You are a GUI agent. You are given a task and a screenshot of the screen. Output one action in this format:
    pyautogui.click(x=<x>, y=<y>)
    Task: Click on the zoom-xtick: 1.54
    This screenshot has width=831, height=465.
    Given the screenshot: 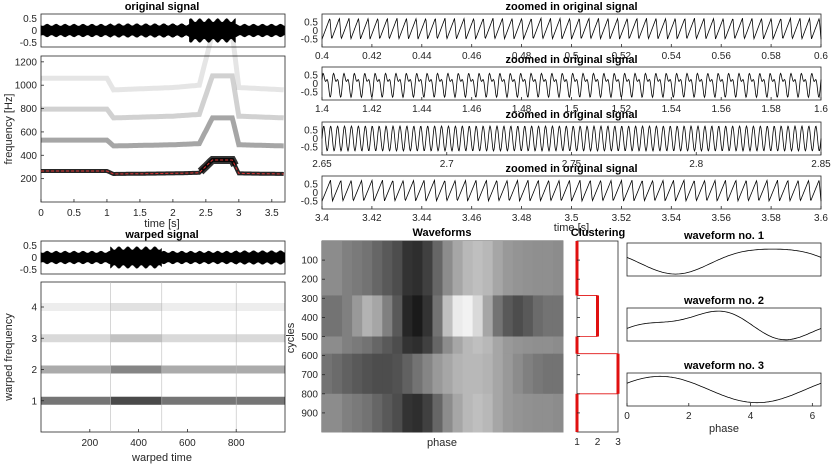 What is the action you would take?
    pyautogui.click(x=672, y=109)
    